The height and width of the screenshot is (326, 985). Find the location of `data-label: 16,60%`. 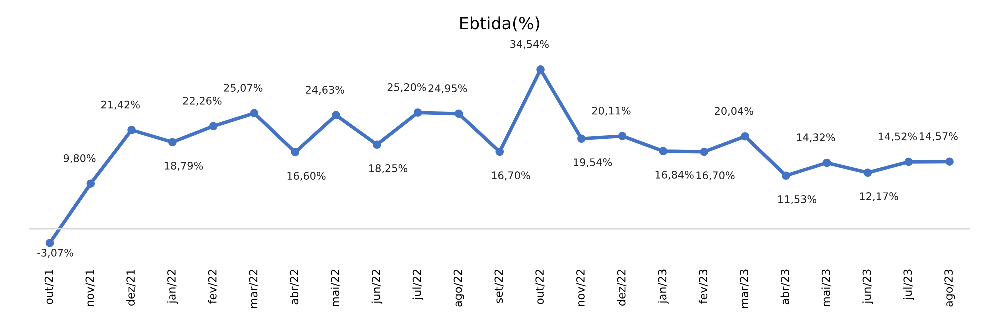

data-label: 16,60% is located at coordinates (307, 177).